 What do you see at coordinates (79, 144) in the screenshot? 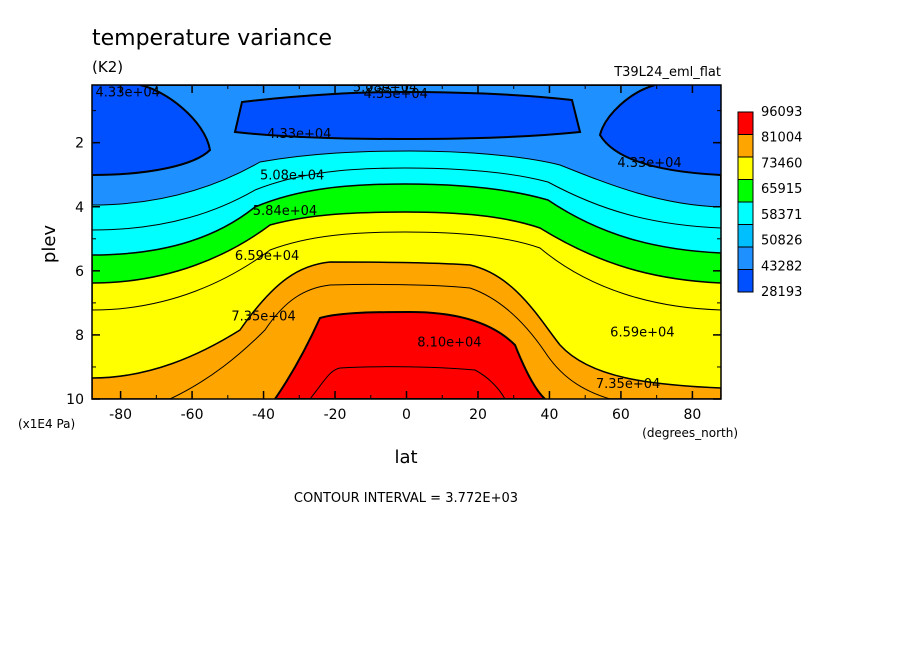
I see `y-tick-label: 2` at bounding box center [79, 144].